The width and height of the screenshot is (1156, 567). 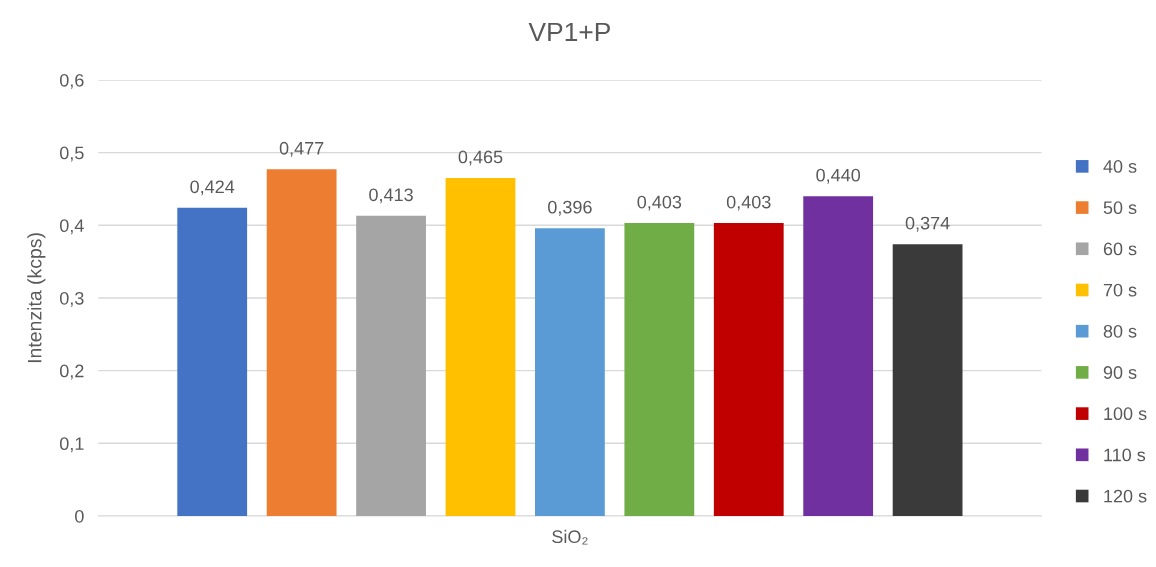 I want to click on y-tick-label: 0,5, so click(x=71, y=154).